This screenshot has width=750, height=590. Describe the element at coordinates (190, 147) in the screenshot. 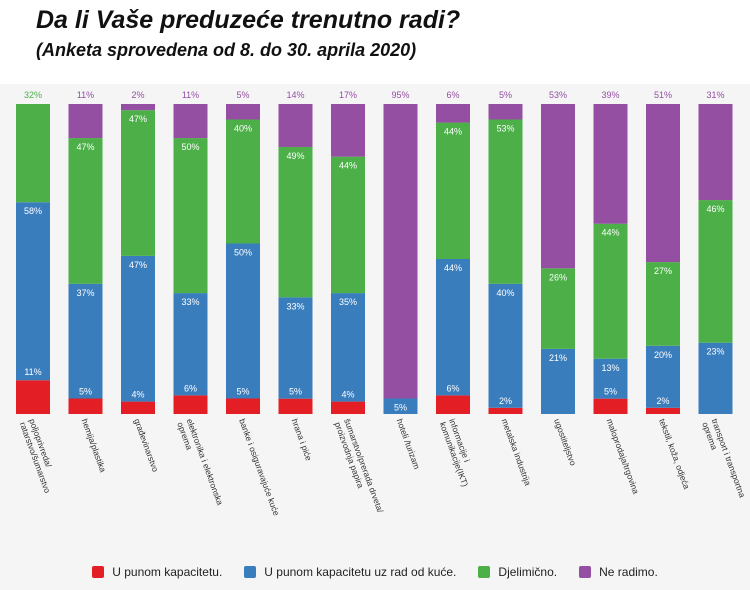

I see `value-label-partial-3: 50%` at that location.